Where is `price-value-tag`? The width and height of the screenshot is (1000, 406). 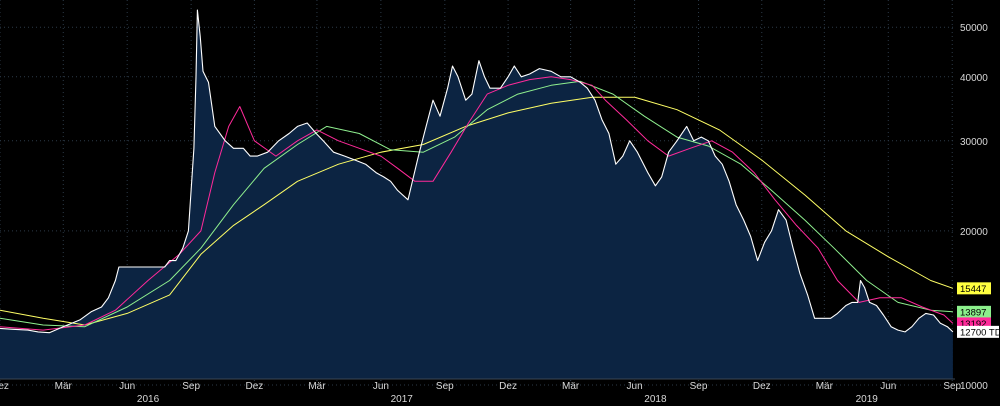 price-value-tag is located at coordinates (978, 331).